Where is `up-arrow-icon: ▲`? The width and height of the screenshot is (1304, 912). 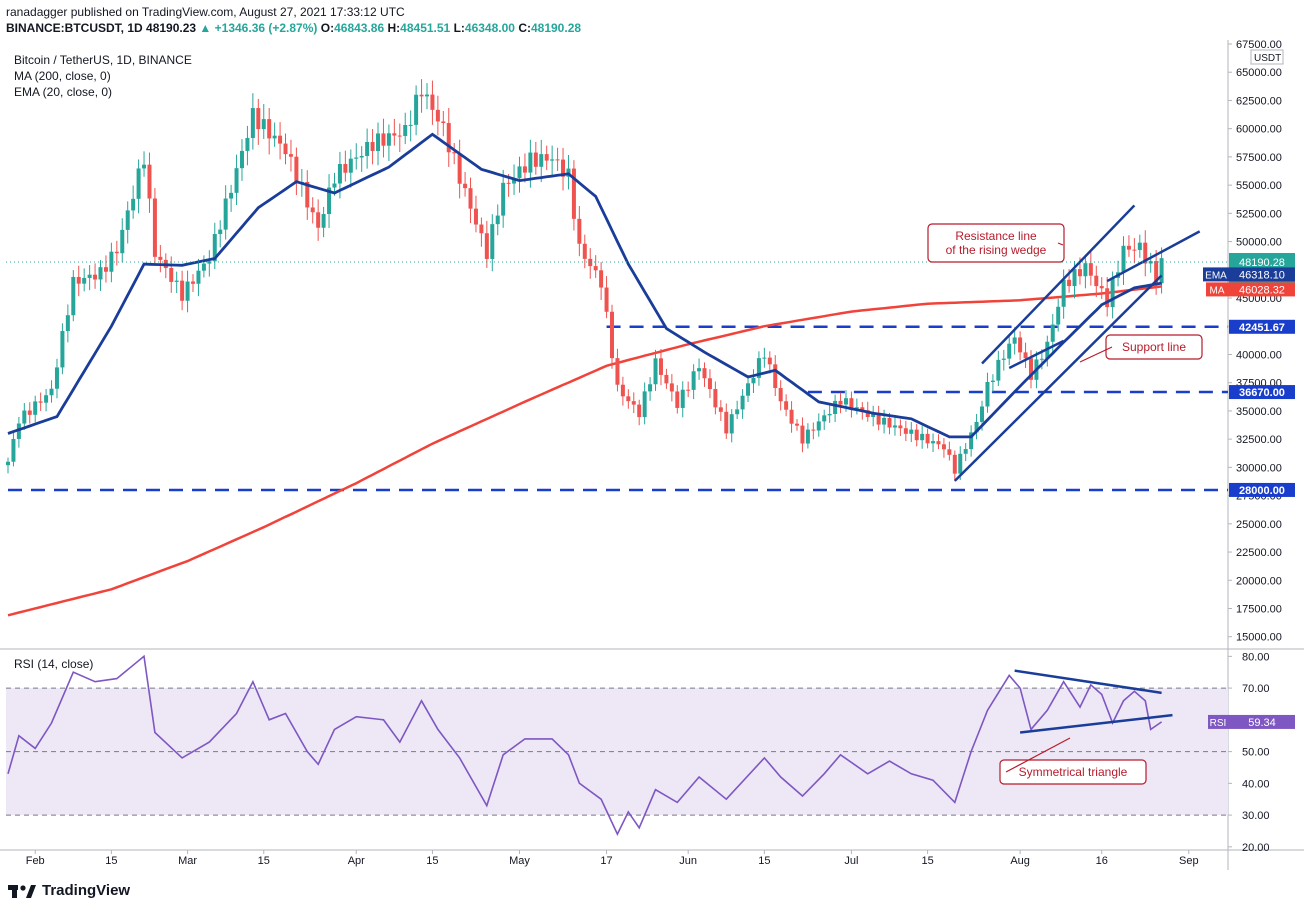
up-arrow-icon: ▲ is located at coordinates (205, 28).